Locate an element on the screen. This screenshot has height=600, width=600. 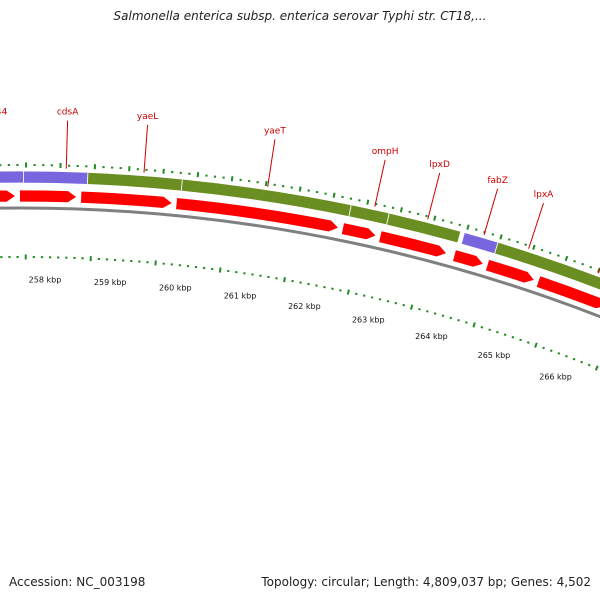
gene-label: fabZ is located at coordinates (497, 181).